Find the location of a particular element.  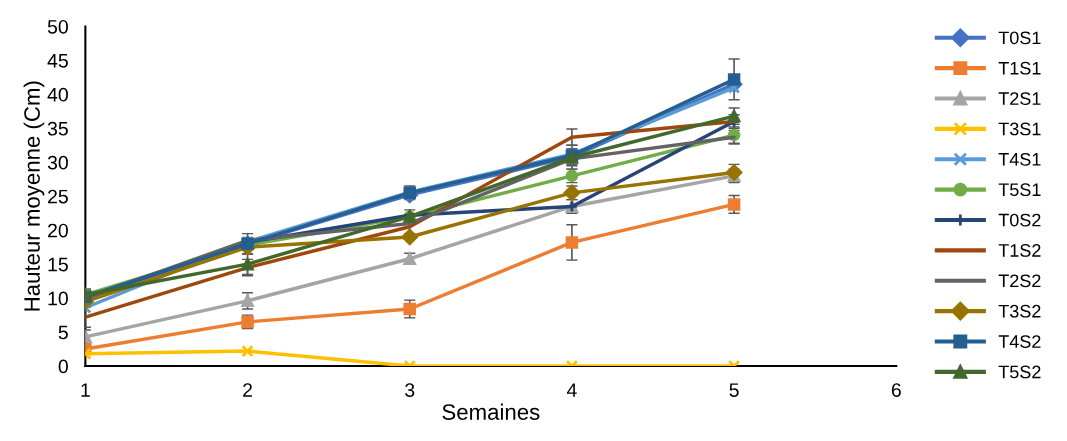

x-tick-label: 3 is located at coordinates (410, 390).